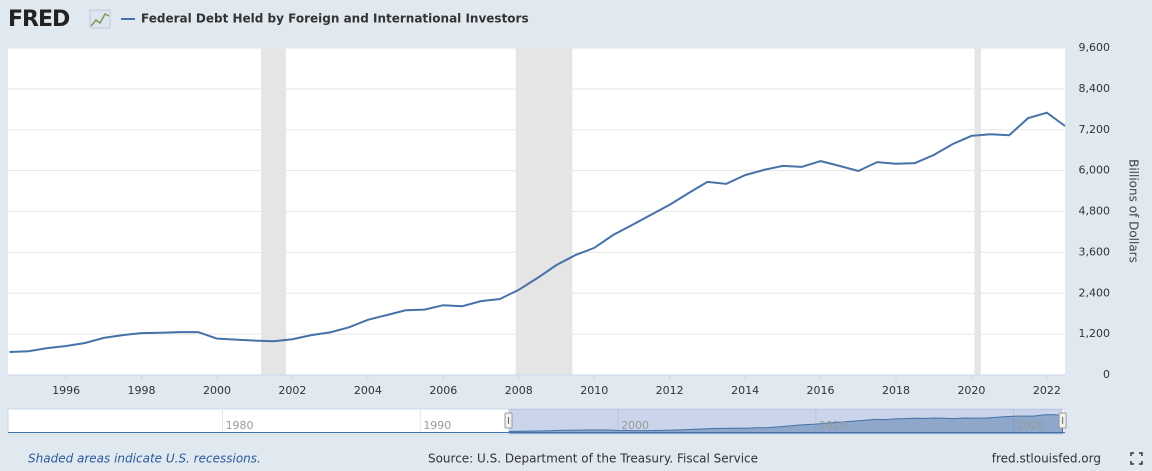  What do you see at coordinates (66, 390) in the screenshot?
I see `x-tick-label: 1996` at bounding box center [66, 390].